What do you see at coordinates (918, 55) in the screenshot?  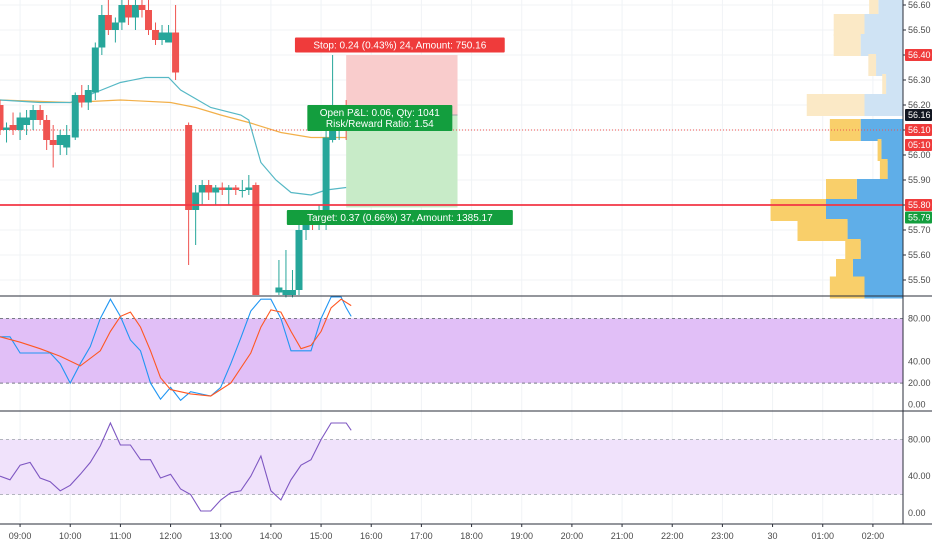 I see `price-badge-bg` at bounding box center [918, 55].